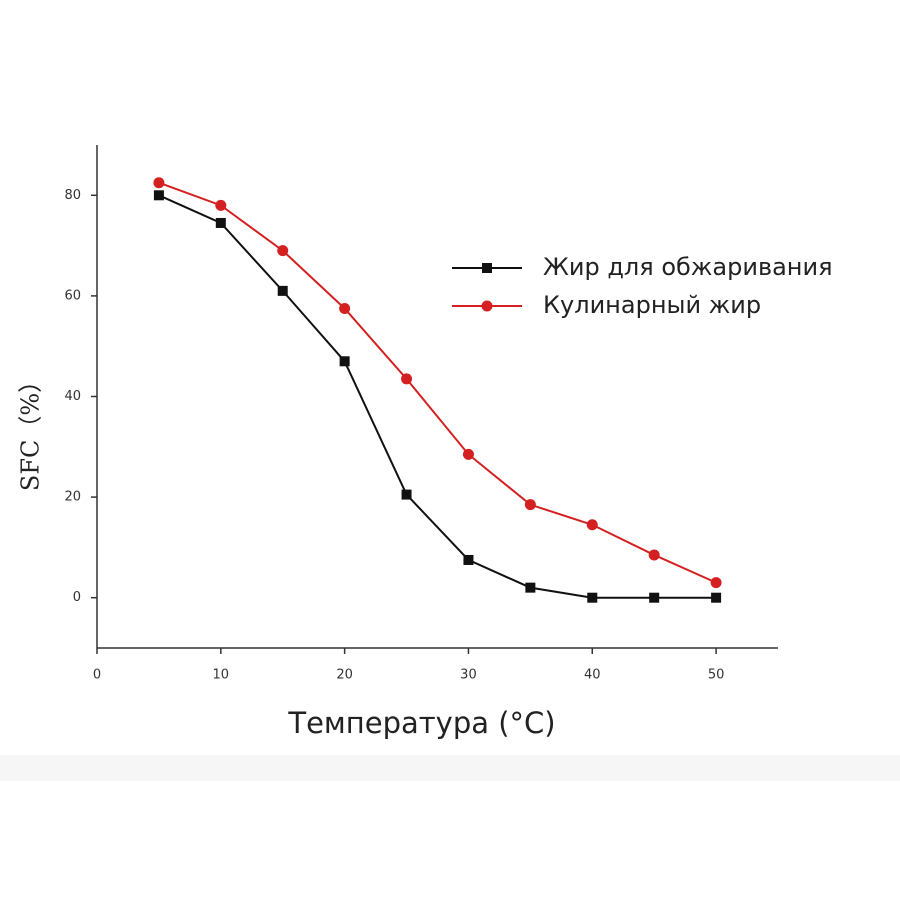  I want to click on y-tick-label: 60, so click(72, 295).